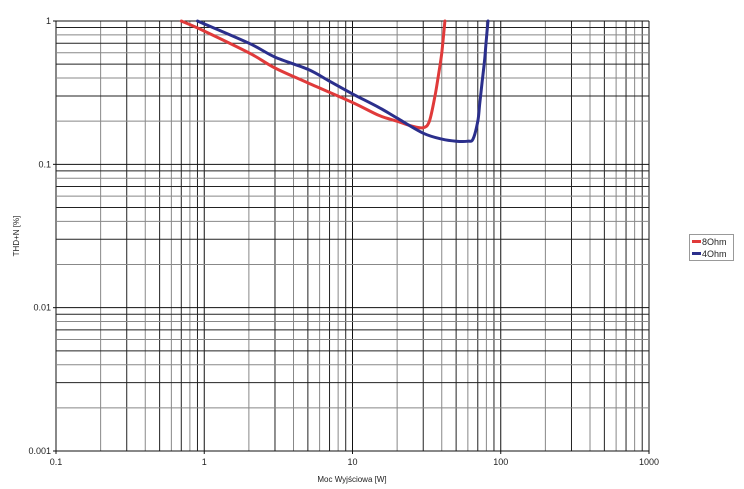 Image resolution: width=744 pixels, height=489 pixels. What do you see at coordinates (649, 462) in the screenshot?
I see `svg-text: 1000` at bounding box center [649, 462].